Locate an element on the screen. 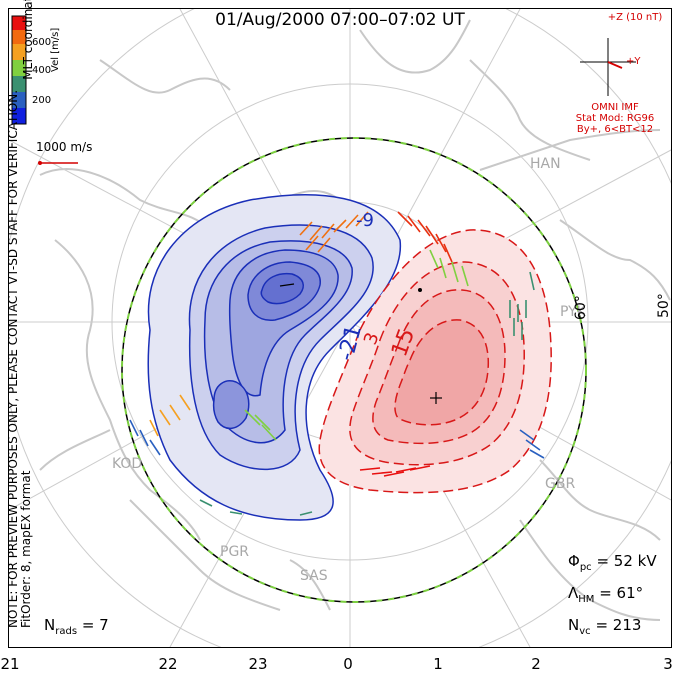 This screenshot has width=680, height=674. mlt-tick: 1 is located at coordinates (438, 664).